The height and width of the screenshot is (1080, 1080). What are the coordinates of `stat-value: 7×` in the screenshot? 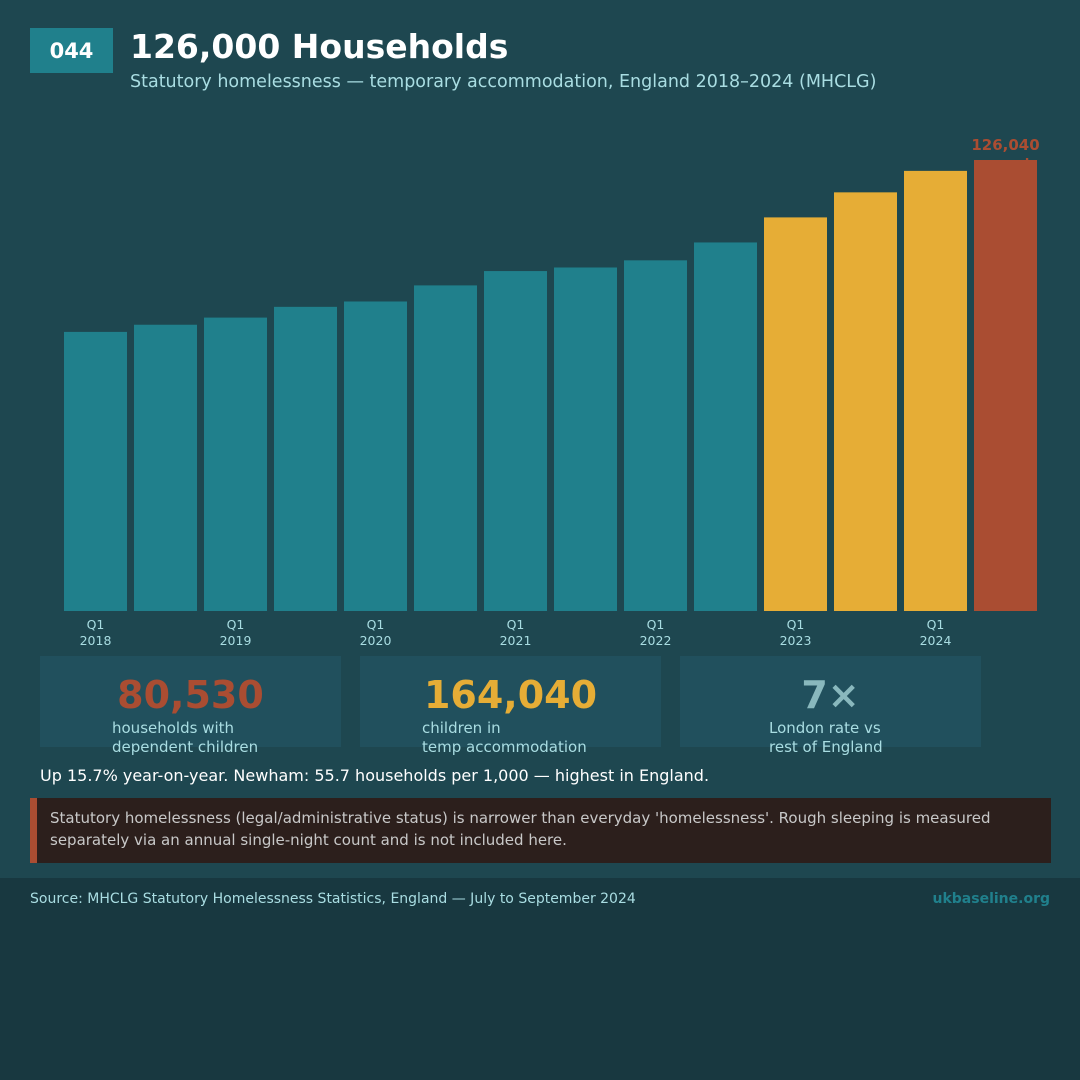 It's located at (830, 695).